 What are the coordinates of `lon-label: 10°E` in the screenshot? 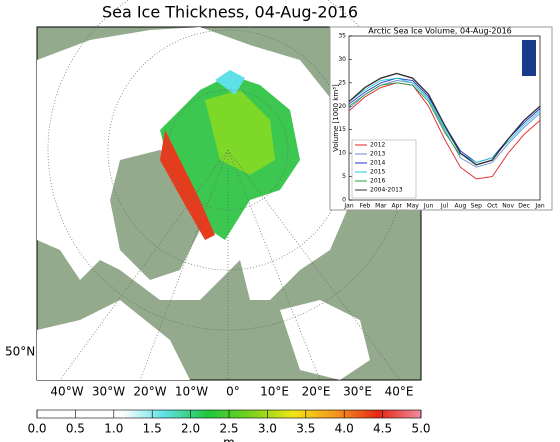 It's located at (274, 392).